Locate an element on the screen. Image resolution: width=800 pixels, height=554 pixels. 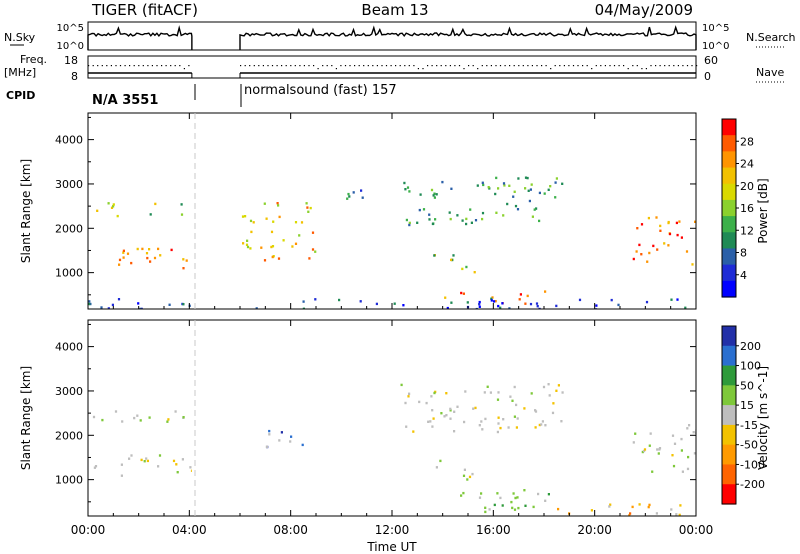
power-ylabel: Slant Range [km] is located at coordinates (26, 211).